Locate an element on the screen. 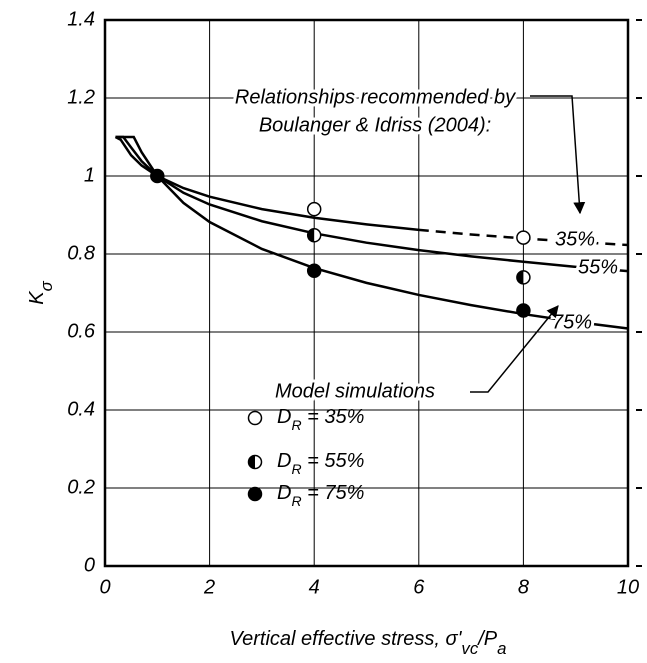 This screenshot has width=647, height=663. x-tick-label: 2 is located at coordinates (209, 587).